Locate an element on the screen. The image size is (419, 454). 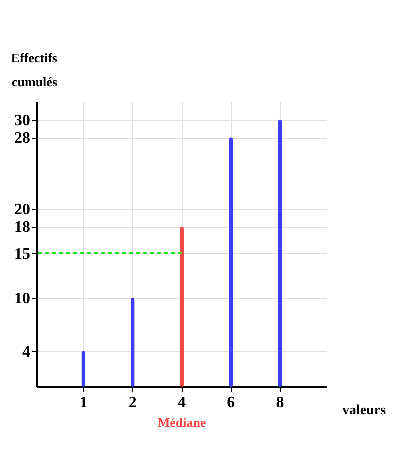
text: Médiane is located at coordinates (182, 422).